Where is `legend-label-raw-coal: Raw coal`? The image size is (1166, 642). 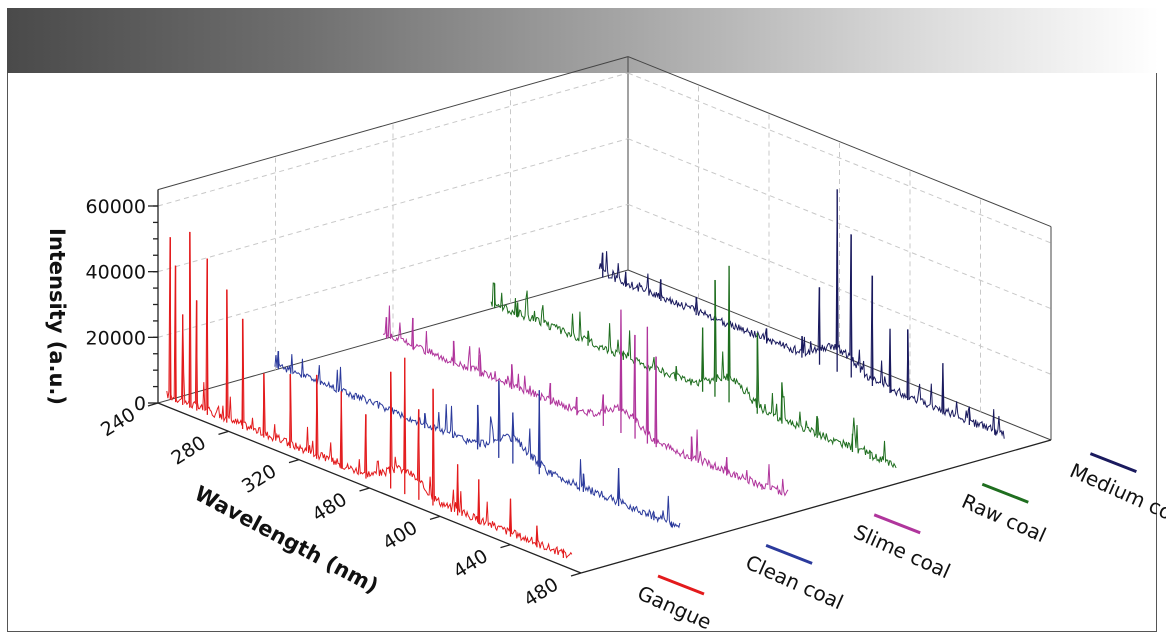
legend-label-raw-coal: Raw coal is located at coordinates (1004, 518).